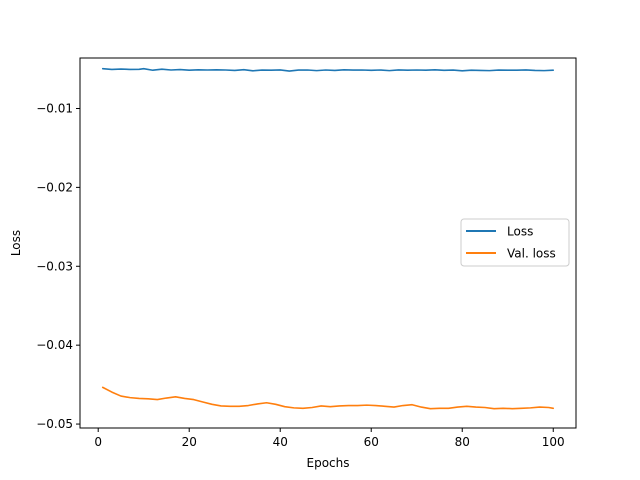 The height and width of the screenshot is (480, 640). I want to click on y-tick-label: −0.03, so click(54, 266).